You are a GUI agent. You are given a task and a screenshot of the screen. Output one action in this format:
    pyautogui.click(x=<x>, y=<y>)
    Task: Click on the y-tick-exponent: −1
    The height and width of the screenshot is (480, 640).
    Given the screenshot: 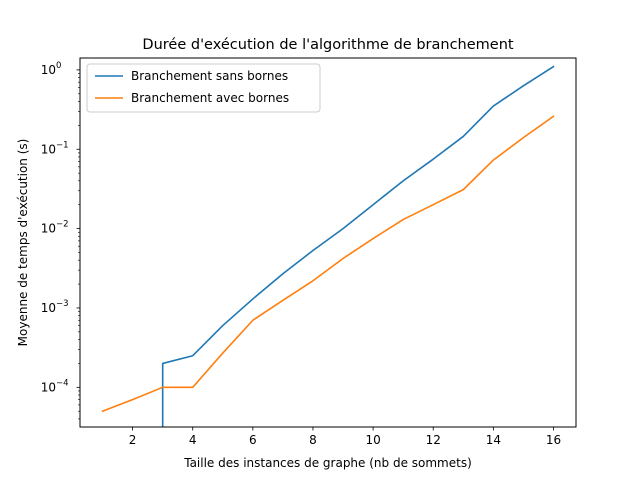 What is the action you would take?
    pyautogui.click(x=62, y=145)
    